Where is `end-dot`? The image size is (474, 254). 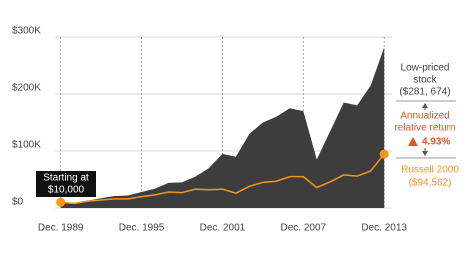 end-dot is located at coordinates (384, 154).